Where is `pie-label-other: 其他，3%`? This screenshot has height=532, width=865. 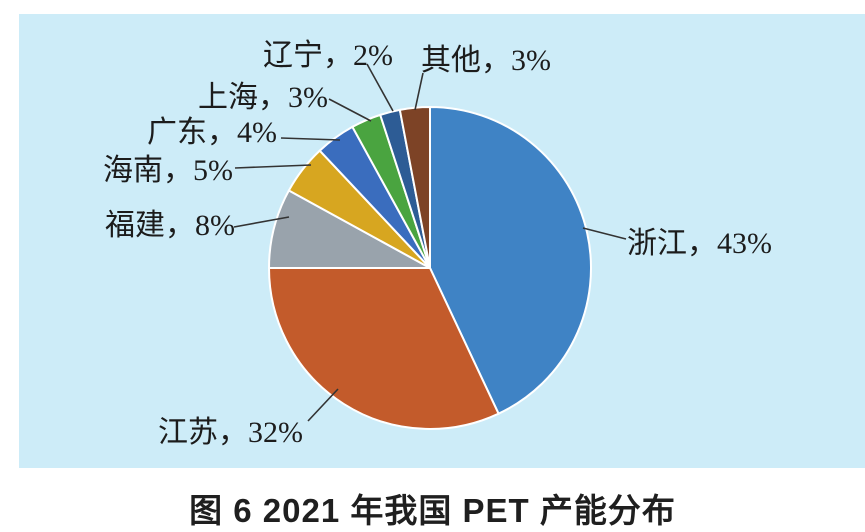
pie-label-other: 其他，3% is located at coordinates (486, 60).